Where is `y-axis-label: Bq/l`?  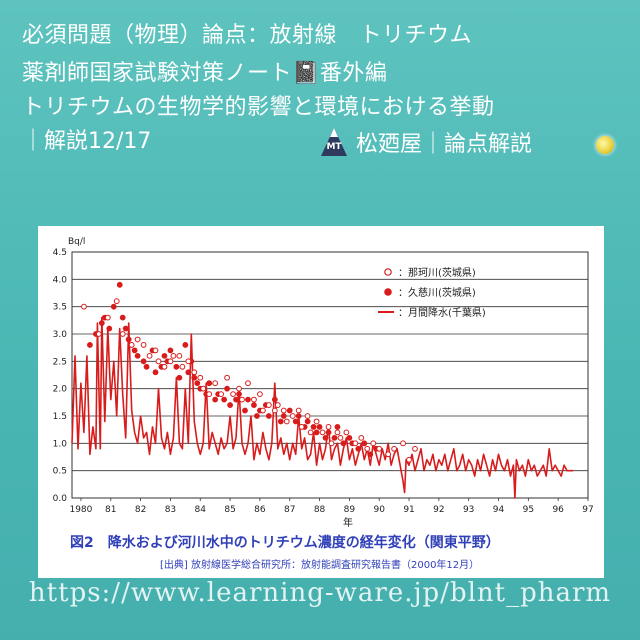
y-axis-label: Bq/l is located at coordinates (76, 242).